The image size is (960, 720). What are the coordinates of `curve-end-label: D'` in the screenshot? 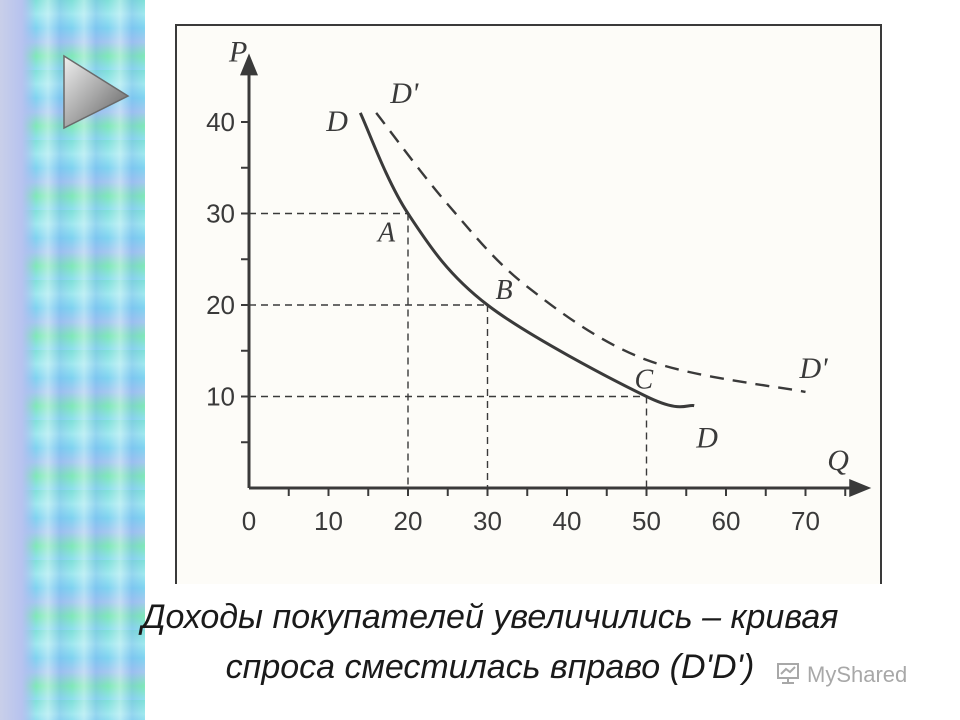 It's located at (814, 368).